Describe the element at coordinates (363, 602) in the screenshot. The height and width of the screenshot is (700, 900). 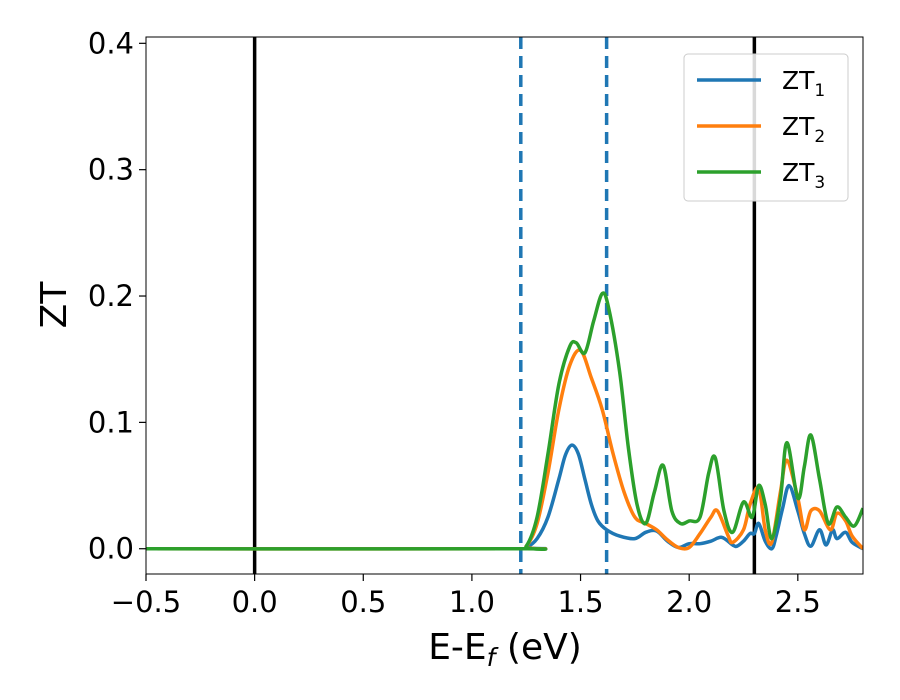
I see `x-tick-label: 0.5` at that location.